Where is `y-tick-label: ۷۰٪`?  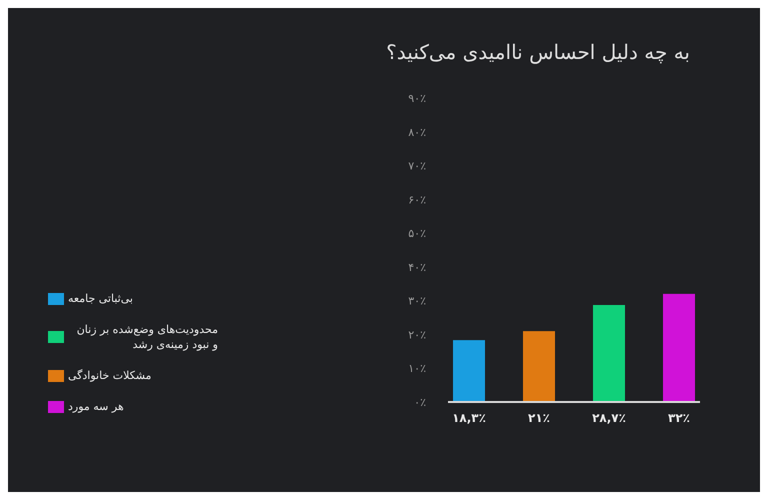
y-tick-label: ۷۰٪ is located at coordinates (417, 166).